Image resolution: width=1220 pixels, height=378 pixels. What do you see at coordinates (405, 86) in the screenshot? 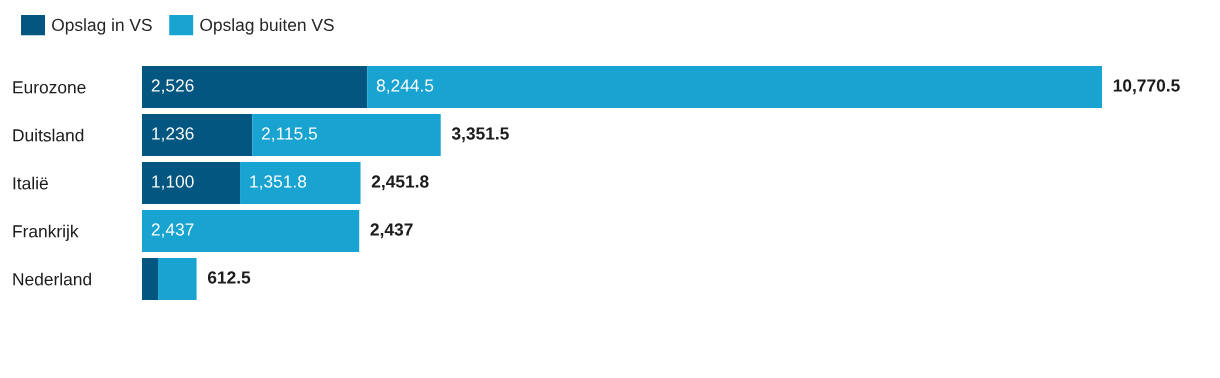
I see `data-label: 8,244.5` at bounding box center [405, 86].